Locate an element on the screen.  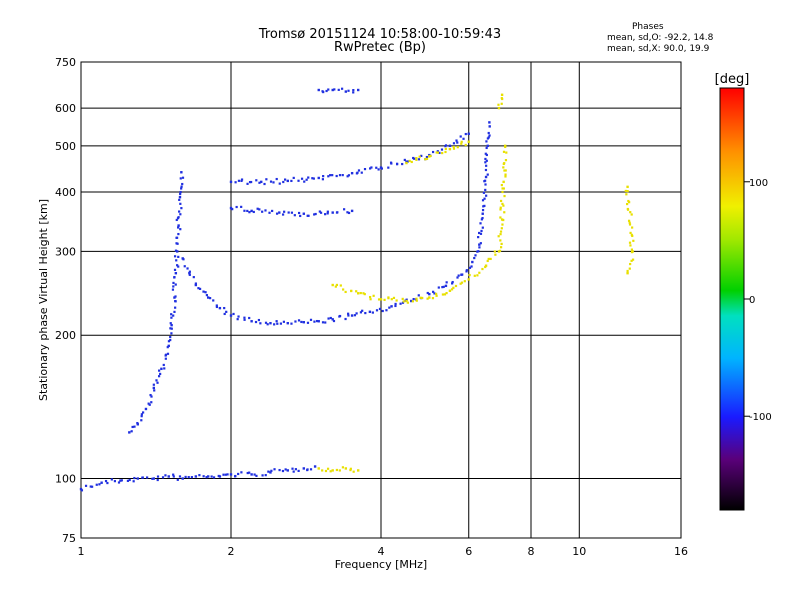
colorbar-tick-label: 0 is located at coordinates (752, 300).